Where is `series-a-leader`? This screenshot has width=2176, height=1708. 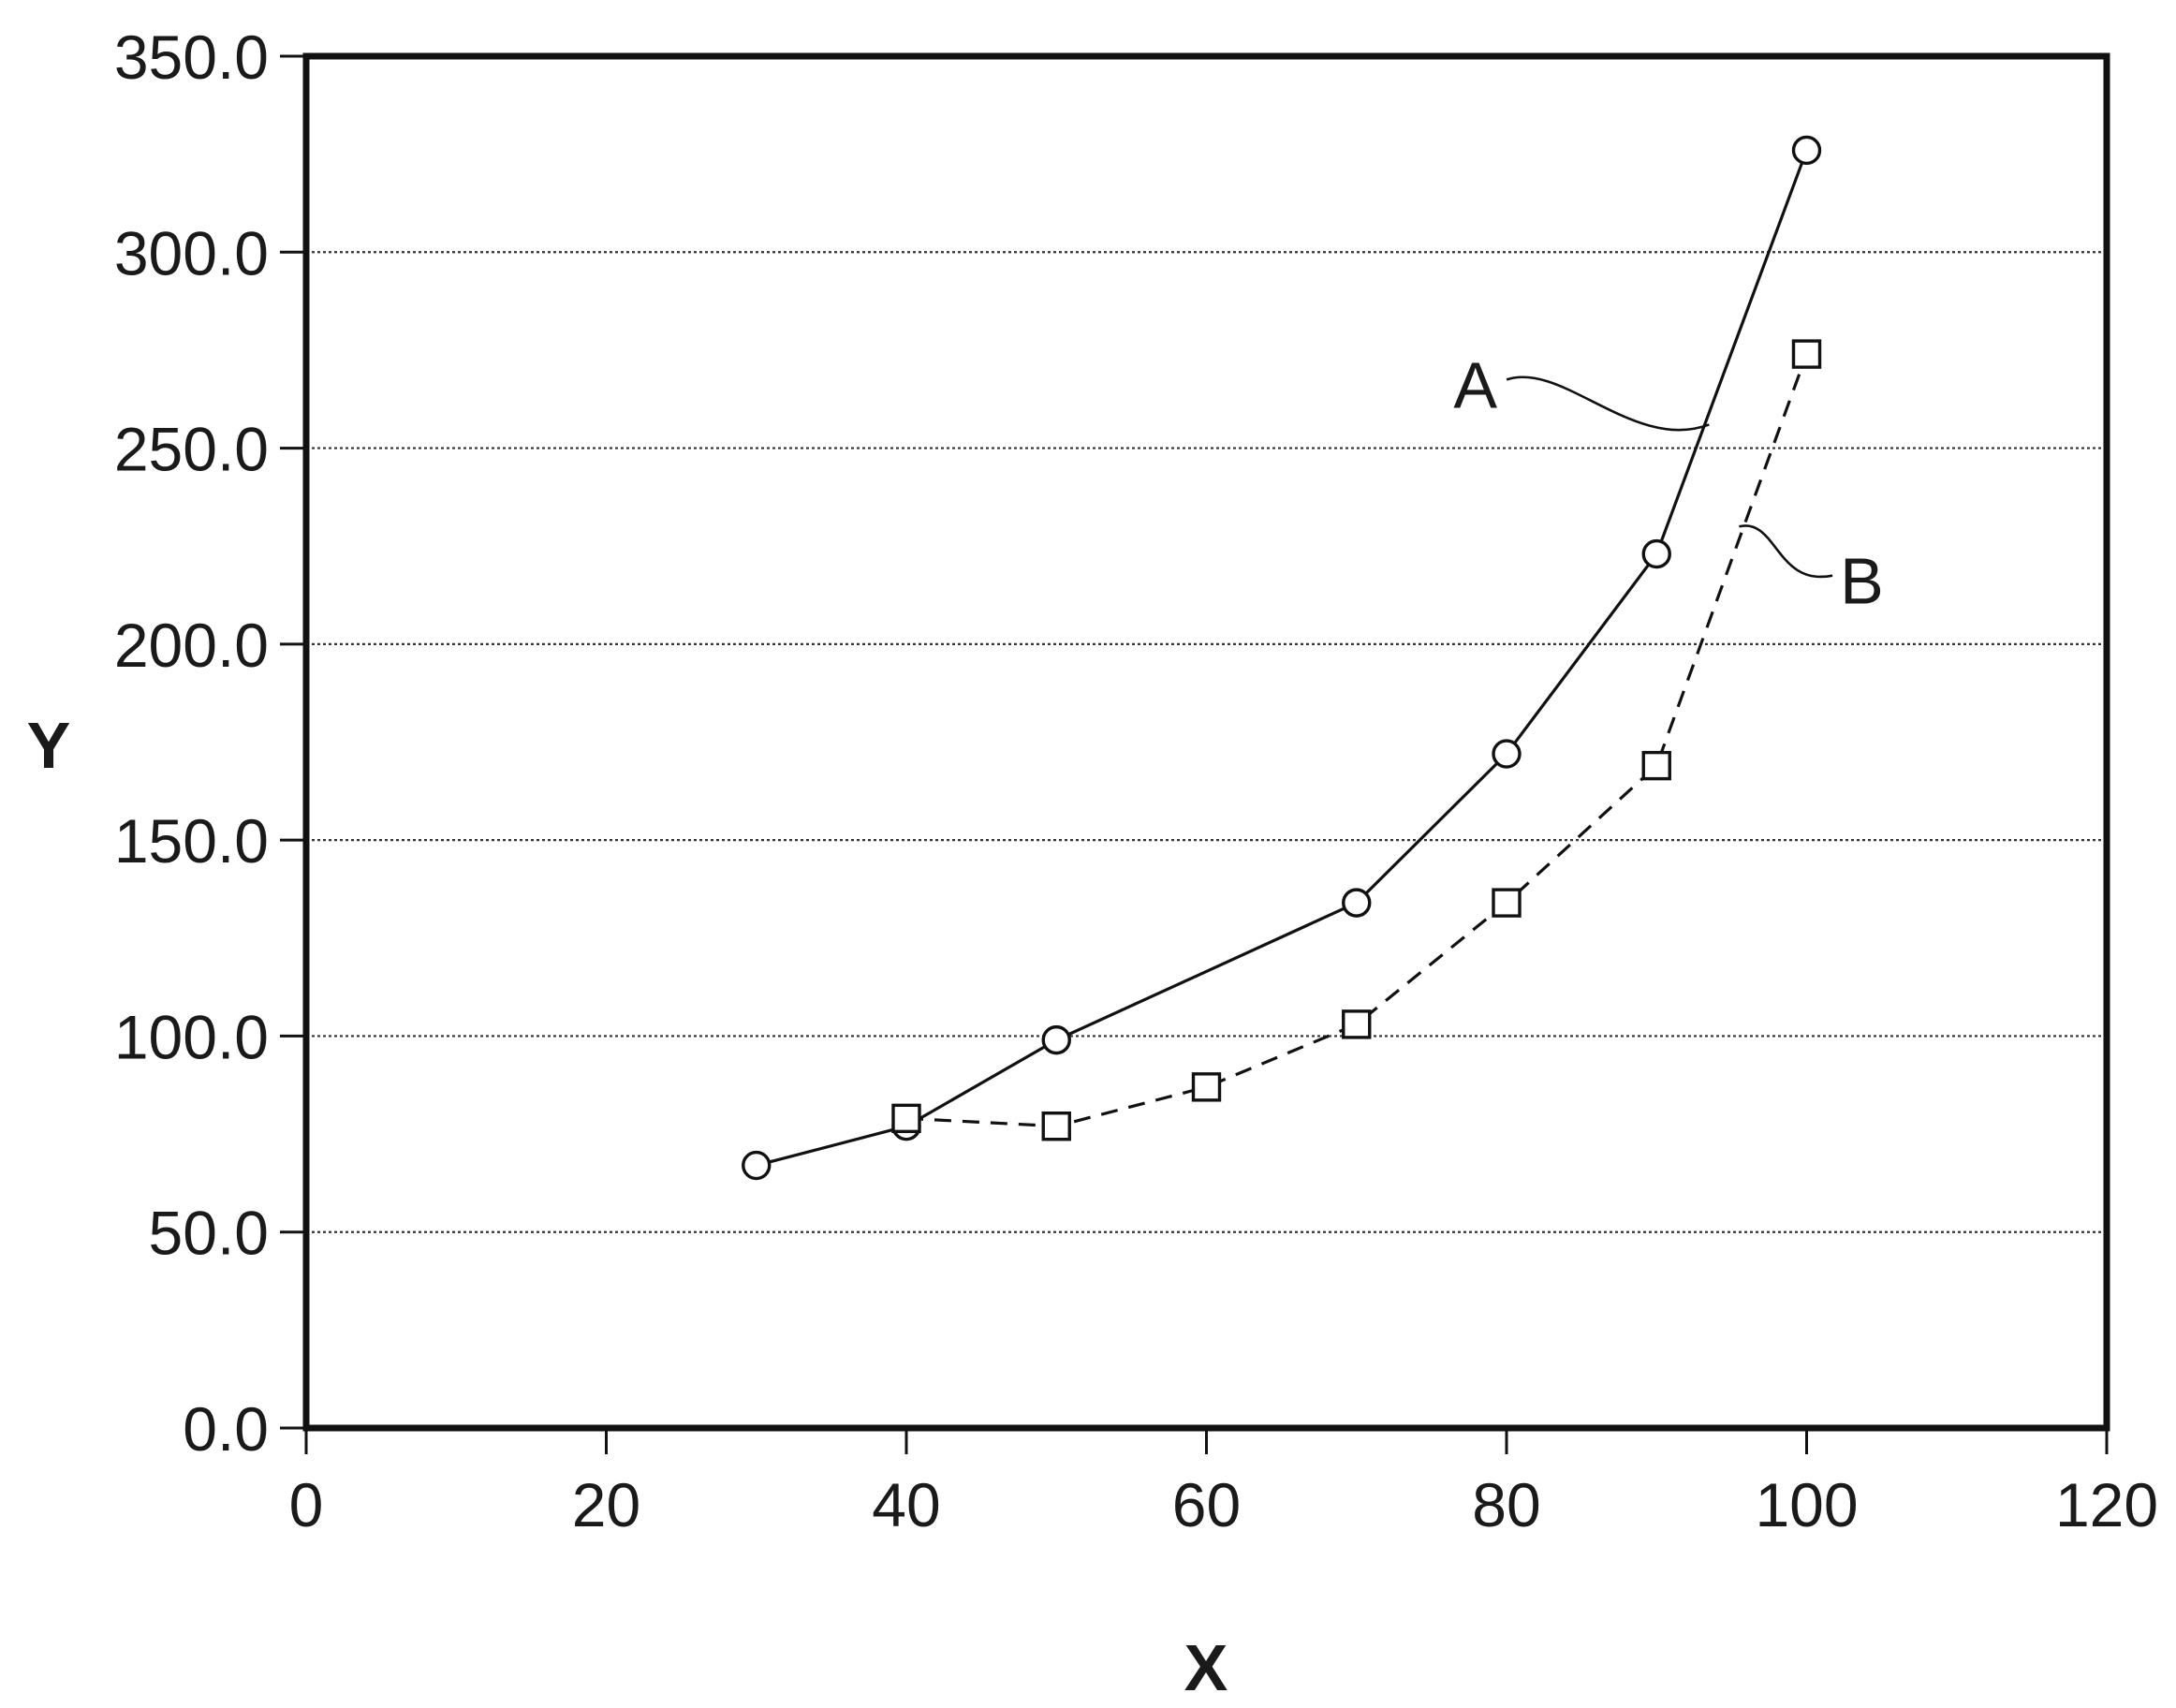
series-a-leader is located at coordinates (1608, 403).